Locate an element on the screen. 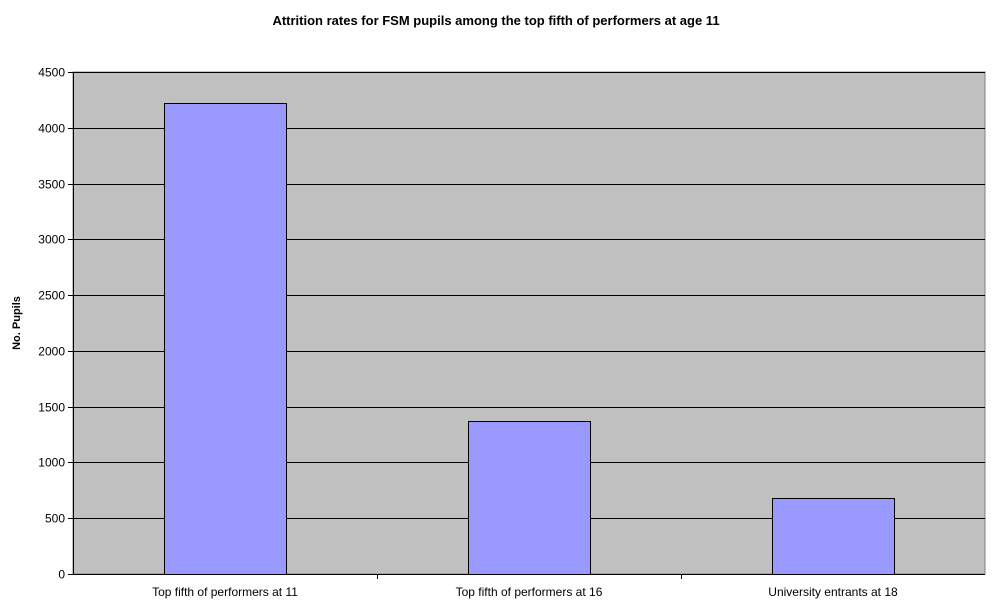 The image size is (992, 601). y-tick-label: 4000 is located at coordinates (51, 129).